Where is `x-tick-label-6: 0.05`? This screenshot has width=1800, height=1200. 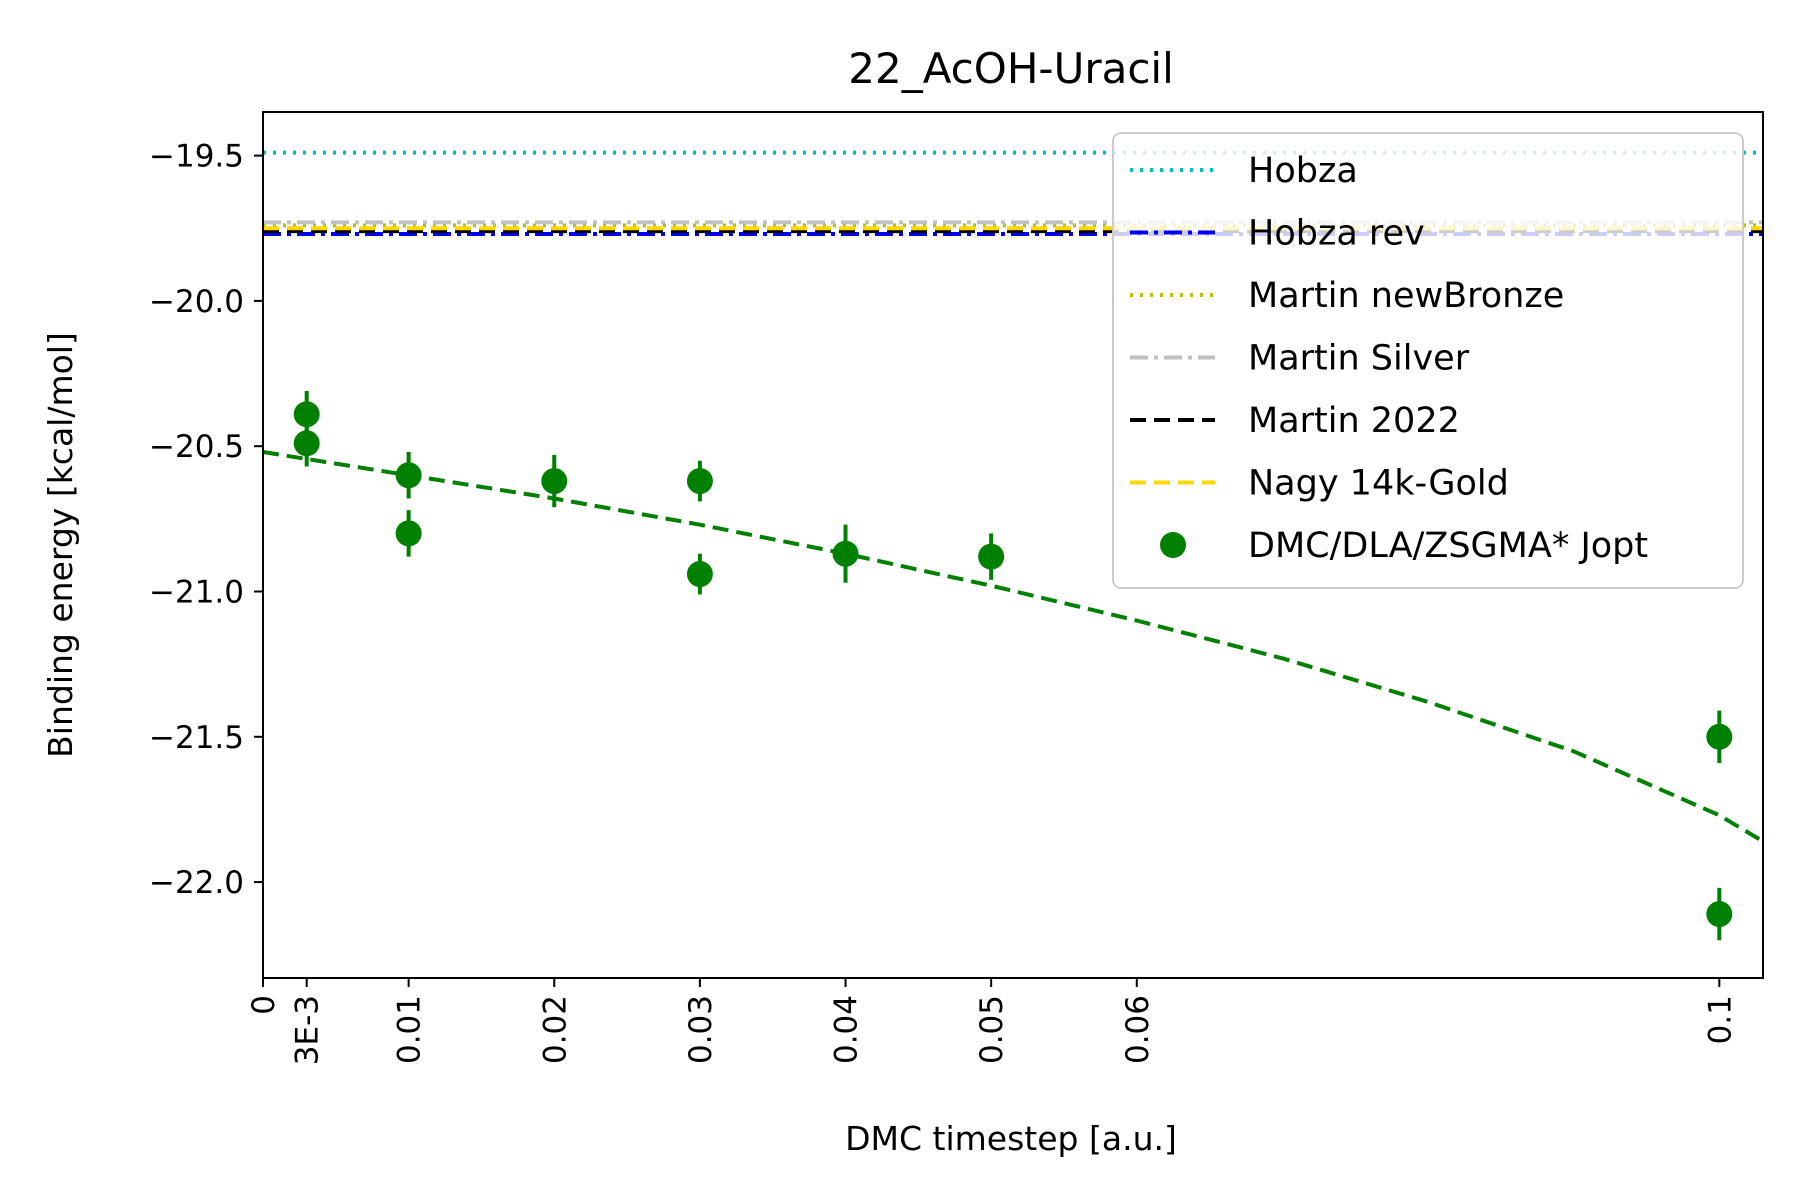
x-tick-label-6: 0.05 is located at coordinates (992, 1029).